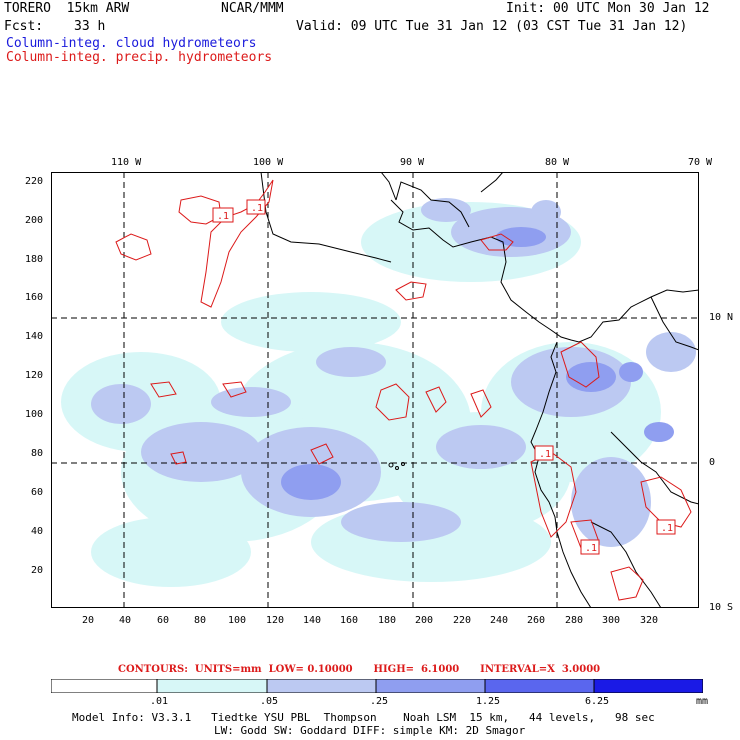 The height and width of the screenshot is (740, 740). Describe the element at coordinates (37, 492) in the screenshot. I see `grid-y-label: 60` at that location.